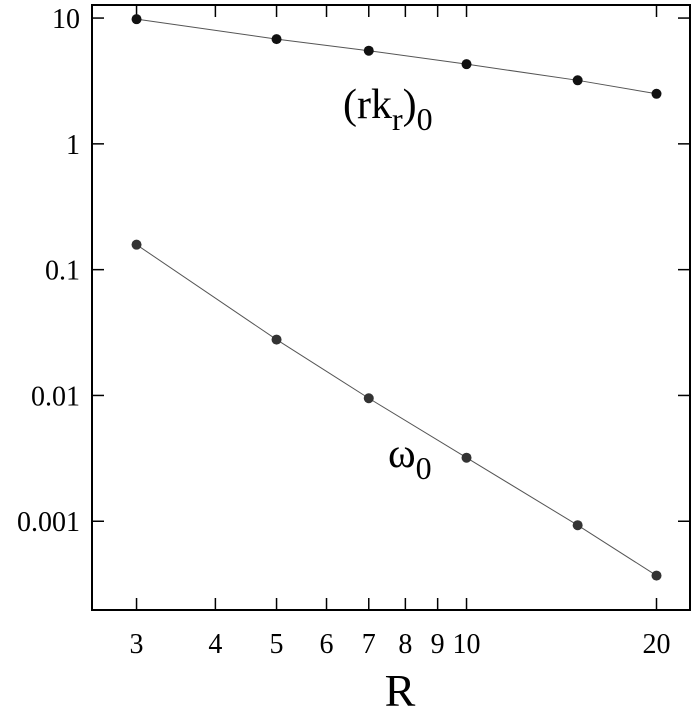 The height and width of the screenshot is (725, 692). Describe the element at coordinates (397, 119) in the screenshot. I see `series-label-part: r` at that location.